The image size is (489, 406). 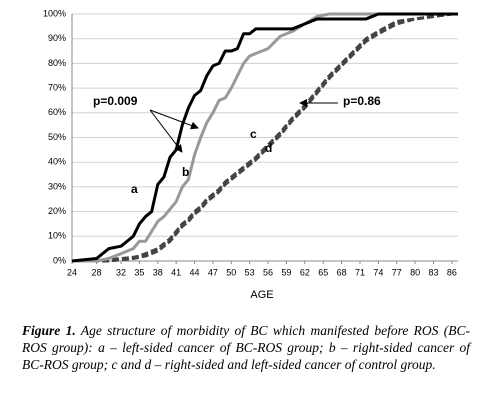 What do you see at coordinates (360, 272) in the screenshot?
I see `x-tick-label: 71` at bounding box center [360, 272].